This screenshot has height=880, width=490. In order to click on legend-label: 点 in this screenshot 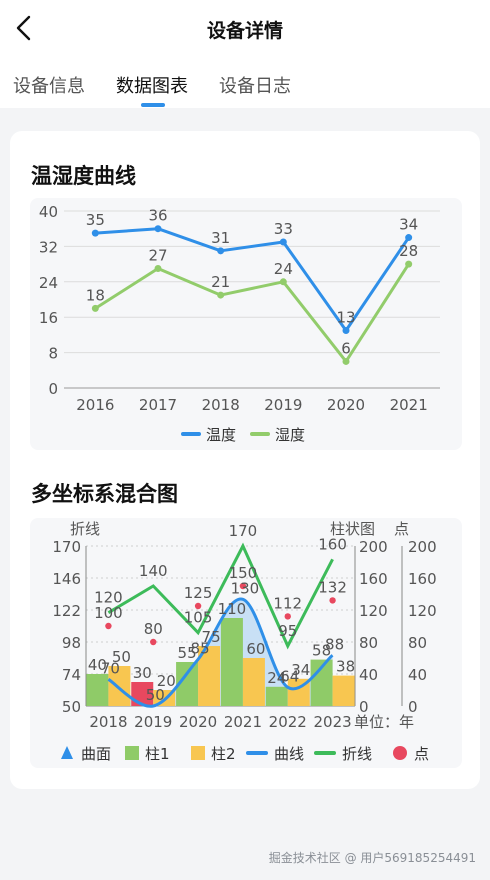, I will do `click(421, 754)`.